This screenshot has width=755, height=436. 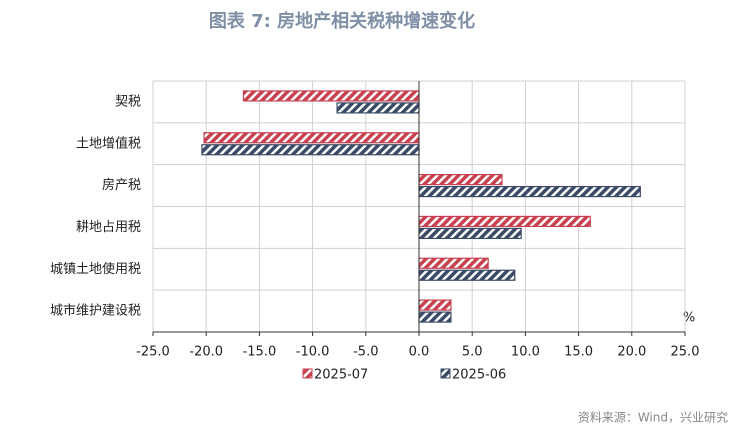 I want to click on x-tick-label: -5.0, so click(x=365, y=352).